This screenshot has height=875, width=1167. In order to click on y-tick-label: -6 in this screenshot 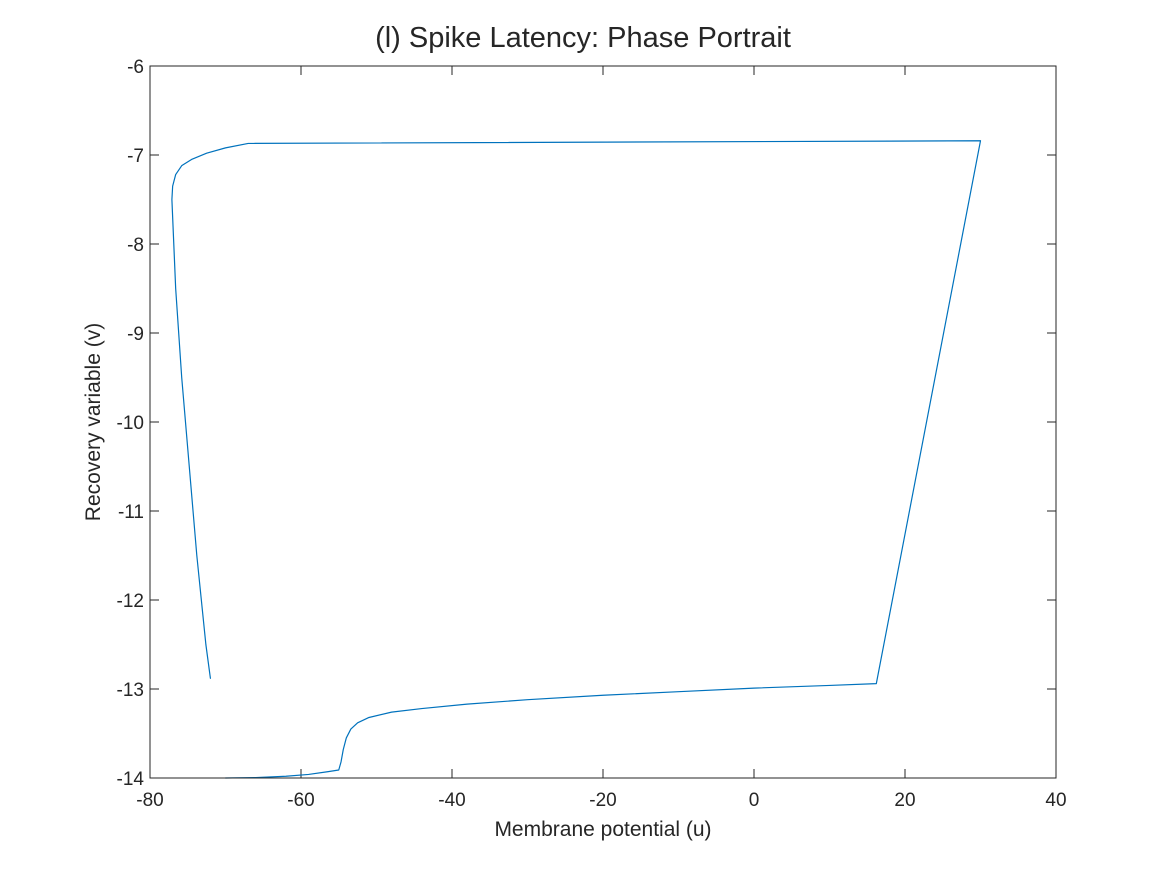, I will do `click(135, 67)`.